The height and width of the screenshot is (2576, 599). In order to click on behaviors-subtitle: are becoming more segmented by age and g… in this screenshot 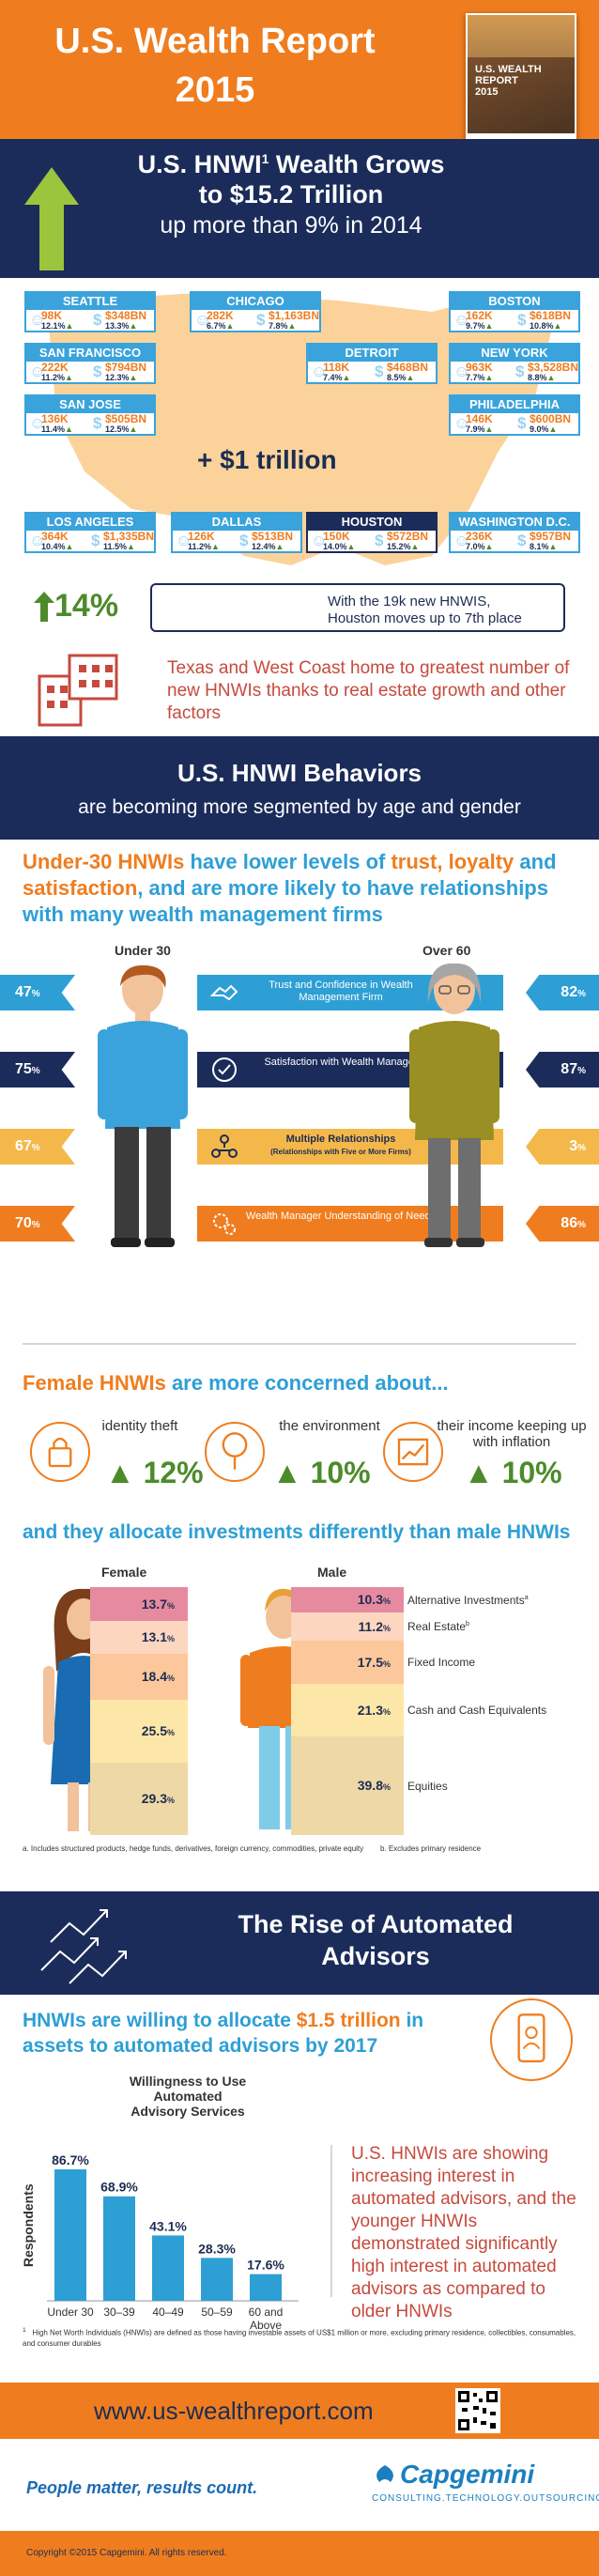, I will do `click(299, 807)`.